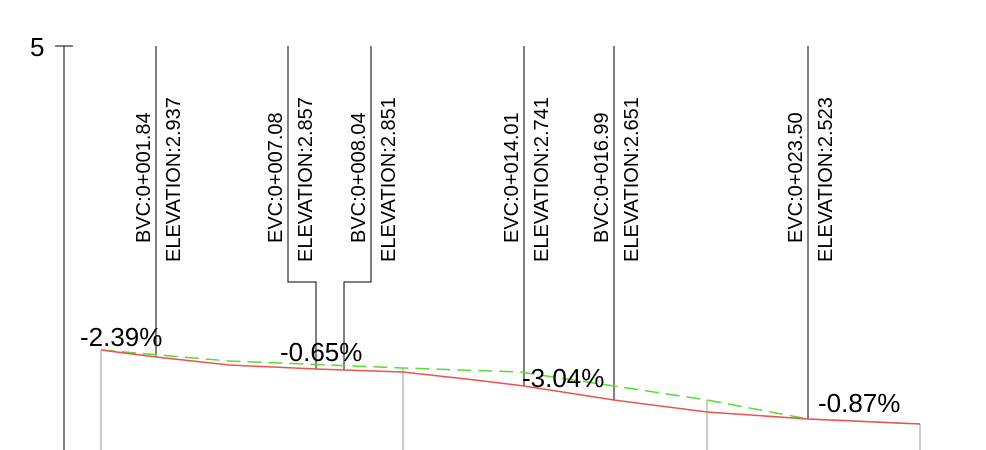 The height and width of the screenshot is (450, 986). What do you see at coordinates (632, 179) in the screenshot?
I see `elevation-label: ELEVATION:2.651` at bounding box center [632, 179].